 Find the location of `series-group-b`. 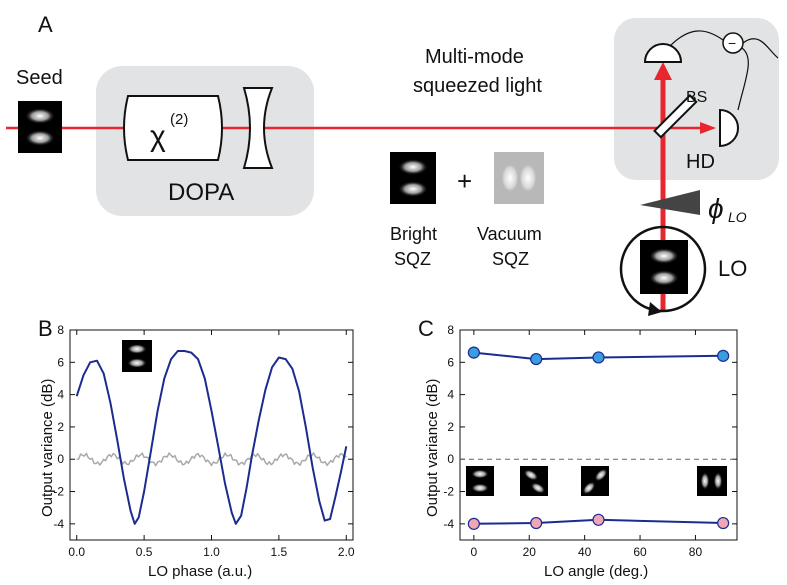

series-group-b is located at coordinates (211, 437).